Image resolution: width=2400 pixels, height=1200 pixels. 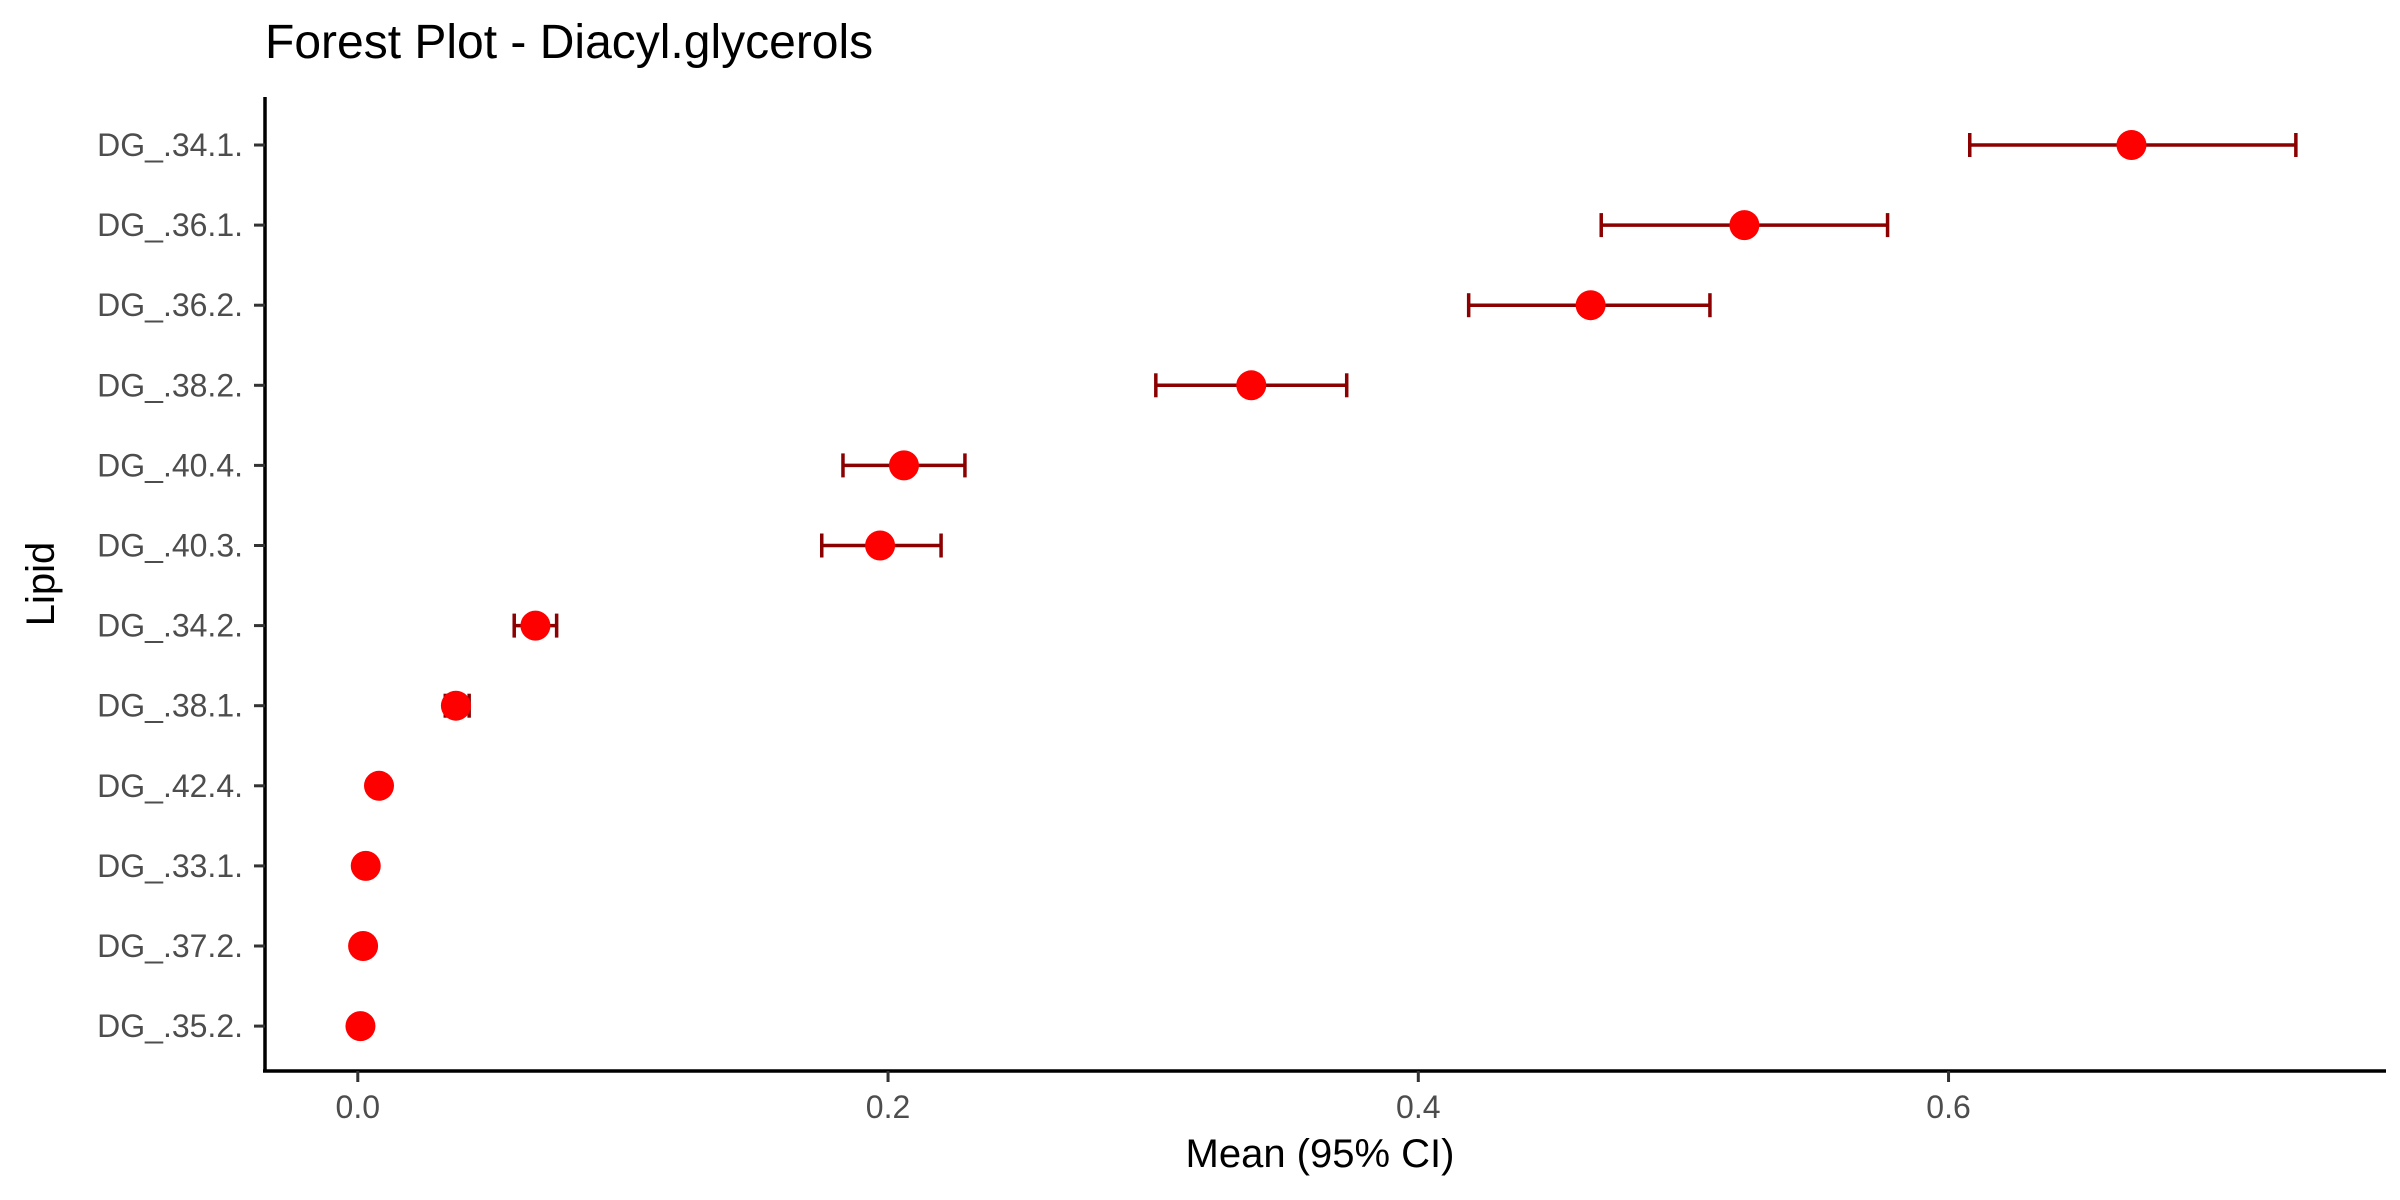 What do you see at coordinates (41, 584) in the screenshot?
I see `y-axis-title: Lipid` at bounding box center [41, 584].